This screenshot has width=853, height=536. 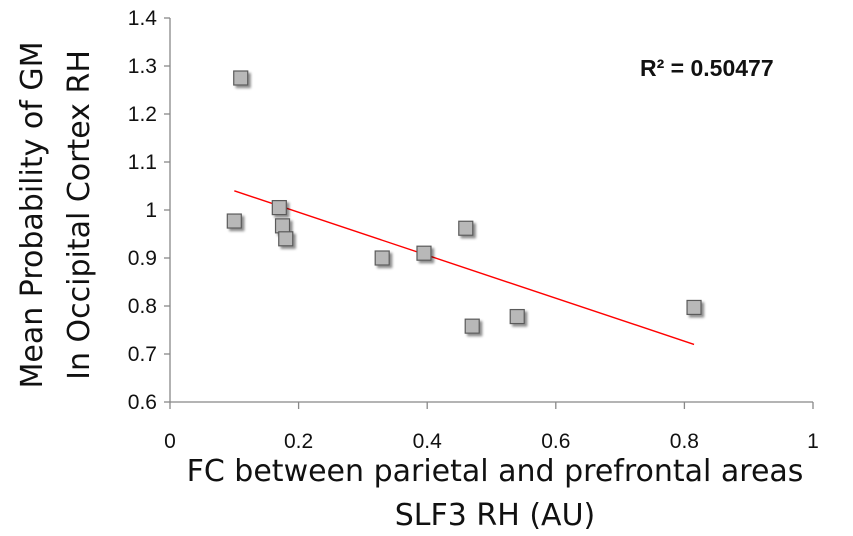 I want to click on y-tick-label: 0.8, so click(x=142, y=306).